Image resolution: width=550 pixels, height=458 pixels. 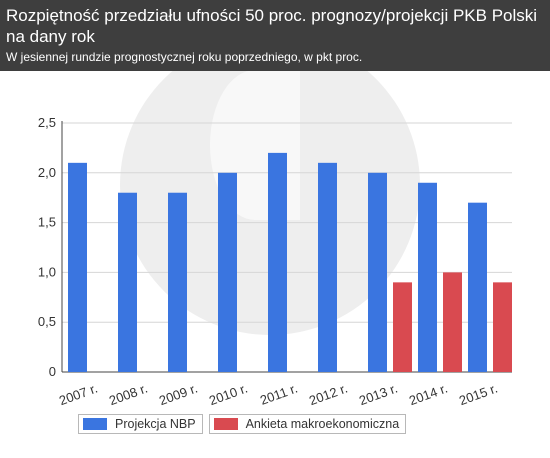 I want to click on y-tick-label: 1,0, so click(x=47, y=271).